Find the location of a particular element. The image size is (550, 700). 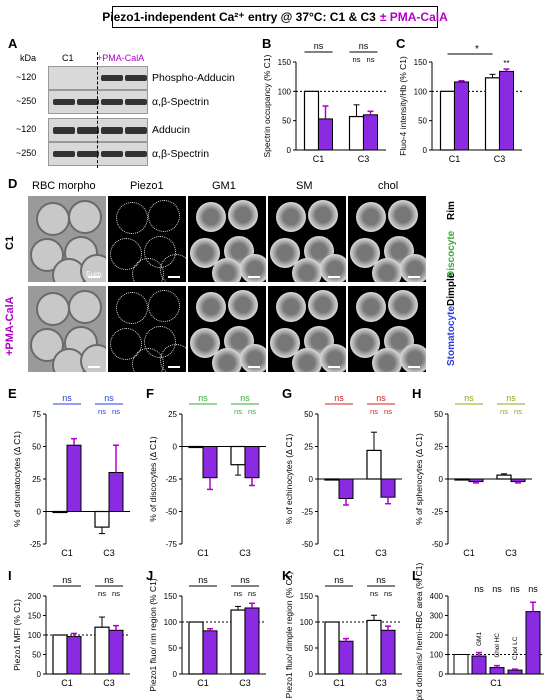

chart-f-ytick-label-3: 0 is located at coordinates (175, 447).